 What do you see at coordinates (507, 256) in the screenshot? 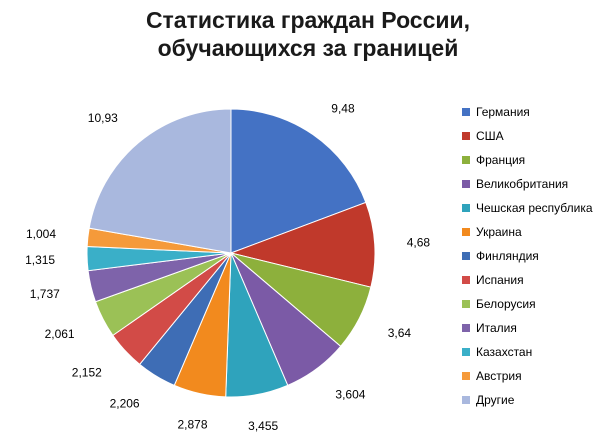
I see `legend-label: Финляндия` at bounding box center [507, 256].